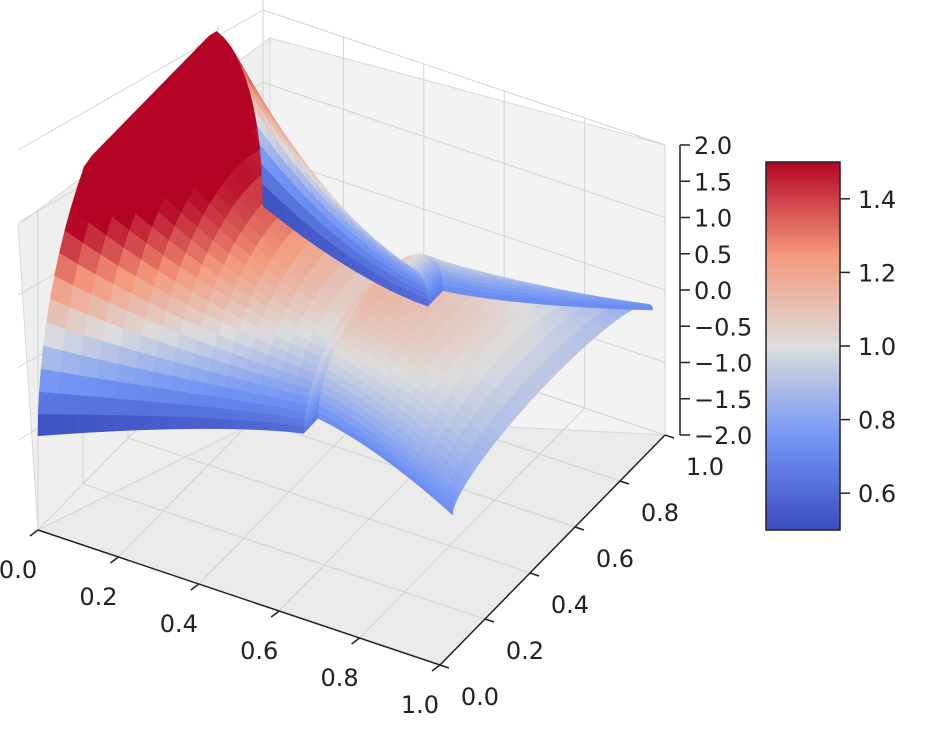 The width and height of the screenshot is (930, 746). Describe the element at coordinates (713, 255) in the screenshot. I see `z-tick-label: 0.5` at that location.